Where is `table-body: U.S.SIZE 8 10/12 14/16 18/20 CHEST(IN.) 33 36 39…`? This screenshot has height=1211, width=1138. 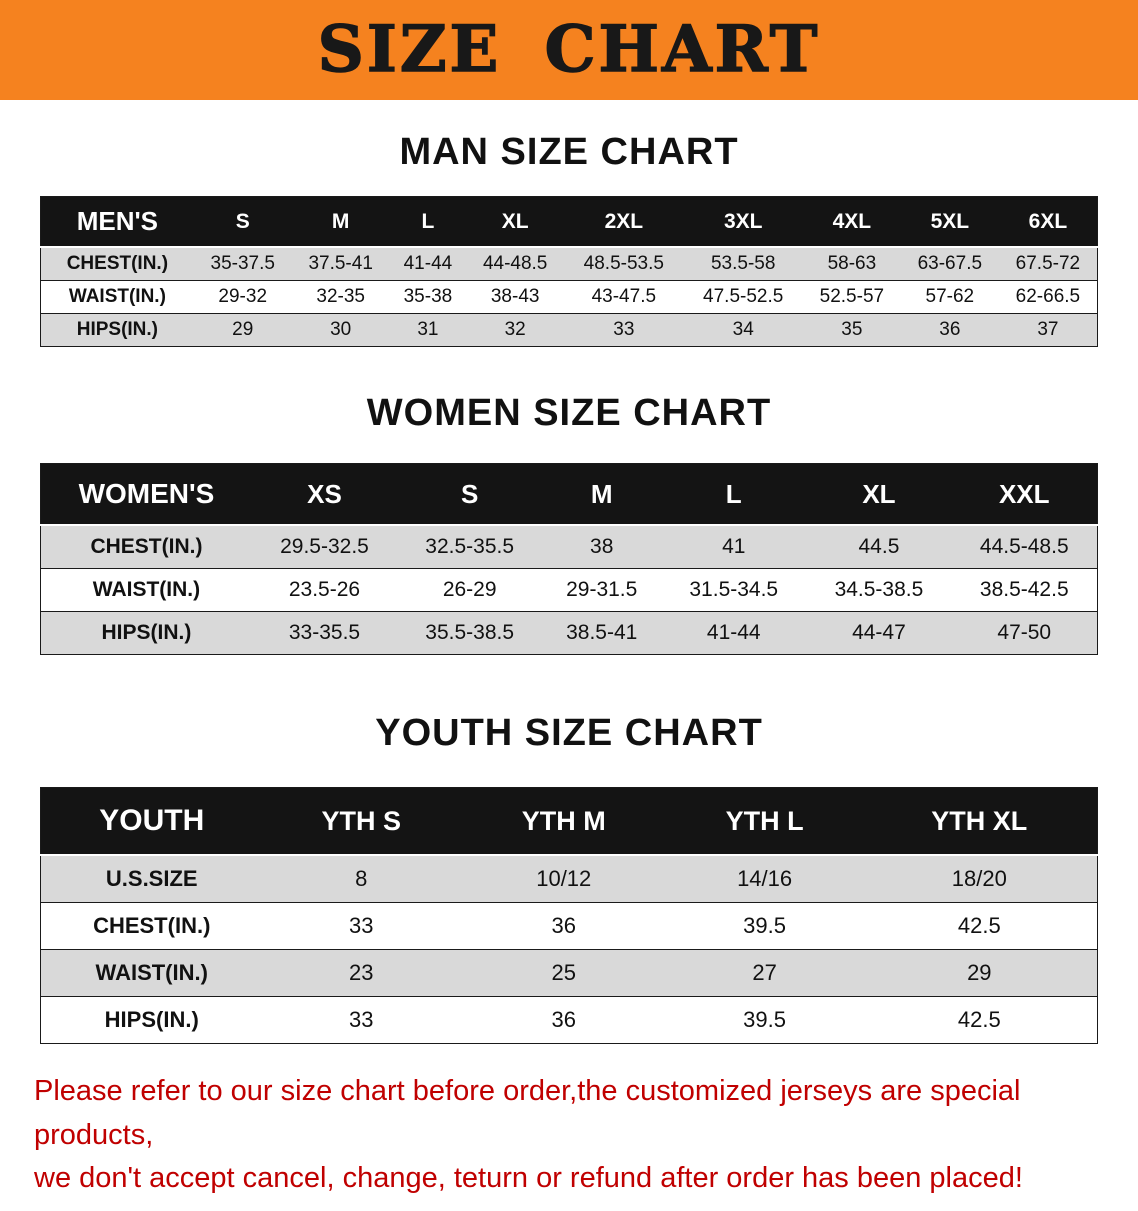 table-body: U.S.SIZE 8 10/12 14/16 18/20 CHEST(IN.) 33 36 39… is located at coordinates (569, 949).